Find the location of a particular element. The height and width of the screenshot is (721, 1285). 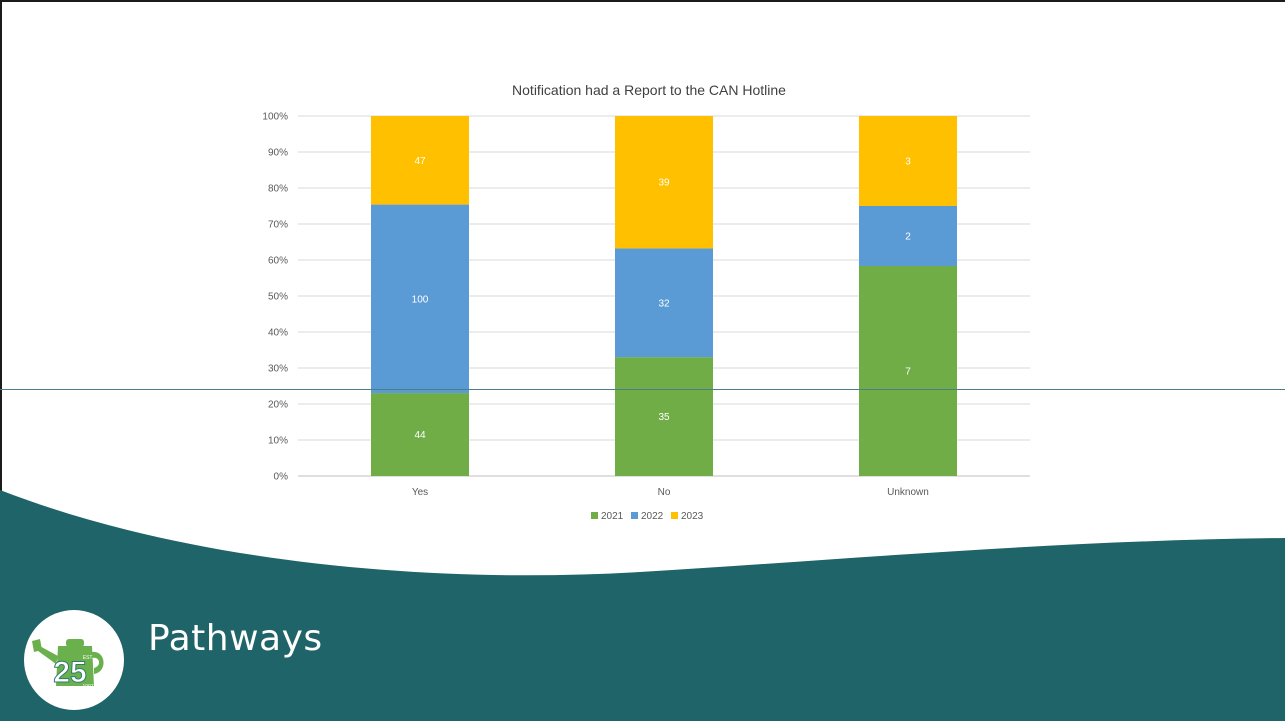

y-tick-label: 100% is located at coordinates (275, 117).